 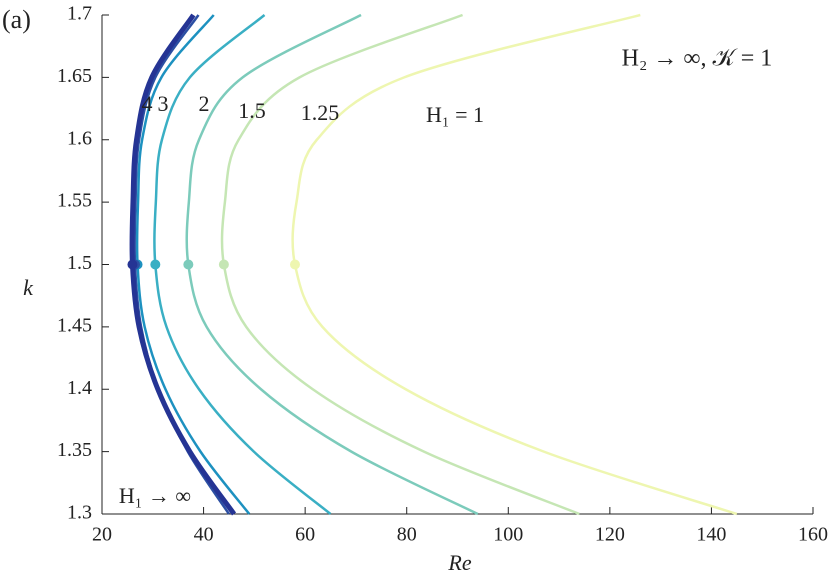 I want to click on curve, so click(x=183, y=264).